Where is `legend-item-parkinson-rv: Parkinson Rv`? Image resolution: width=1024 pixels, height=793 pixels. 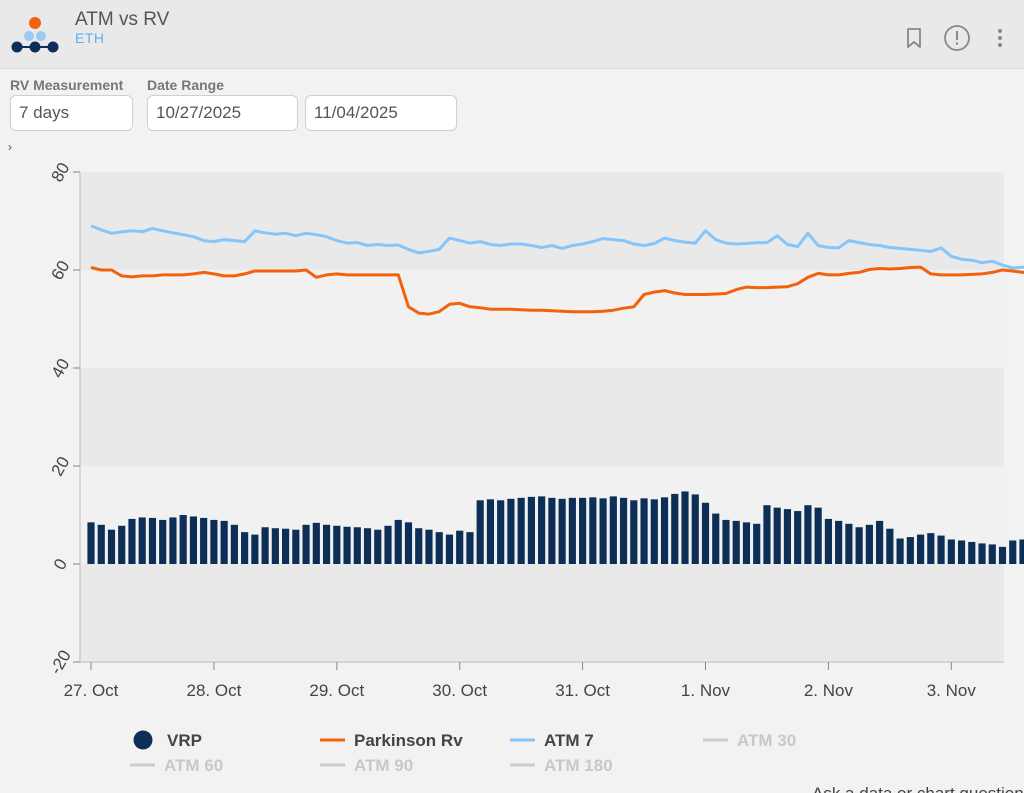 legend-item-parkinson-rv: Parkinson Rv is located at coordinates (391, 740).